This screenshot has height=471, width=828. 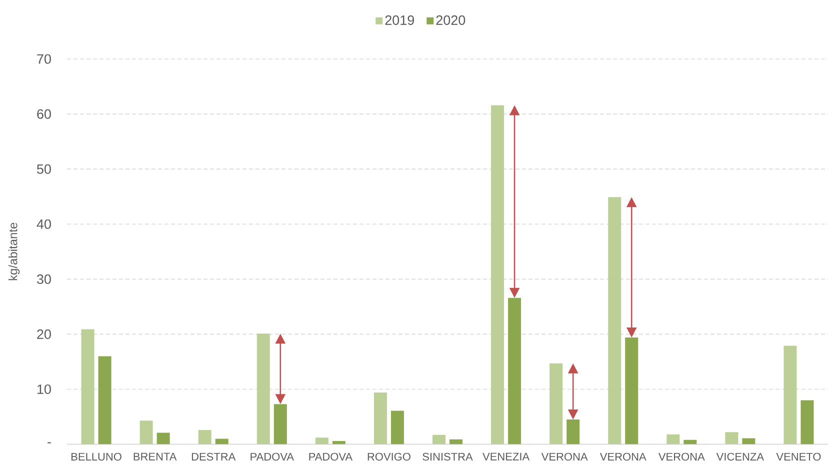 What do you see at coordinates (44, 114) in the screenshot?
I see `y-tick-label: 60` at bounding box center [44, 114].